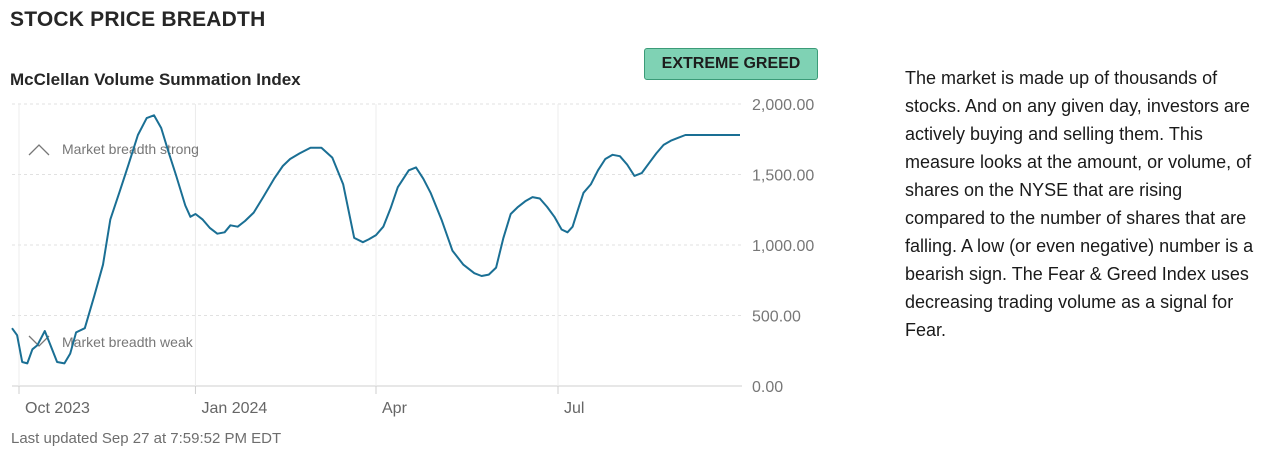 The width and height of the screenshot is (1276, 467). Describe the element at coordinates (767, 387) in the screenshot. I see `y-tick-label: 0.00` at that location.